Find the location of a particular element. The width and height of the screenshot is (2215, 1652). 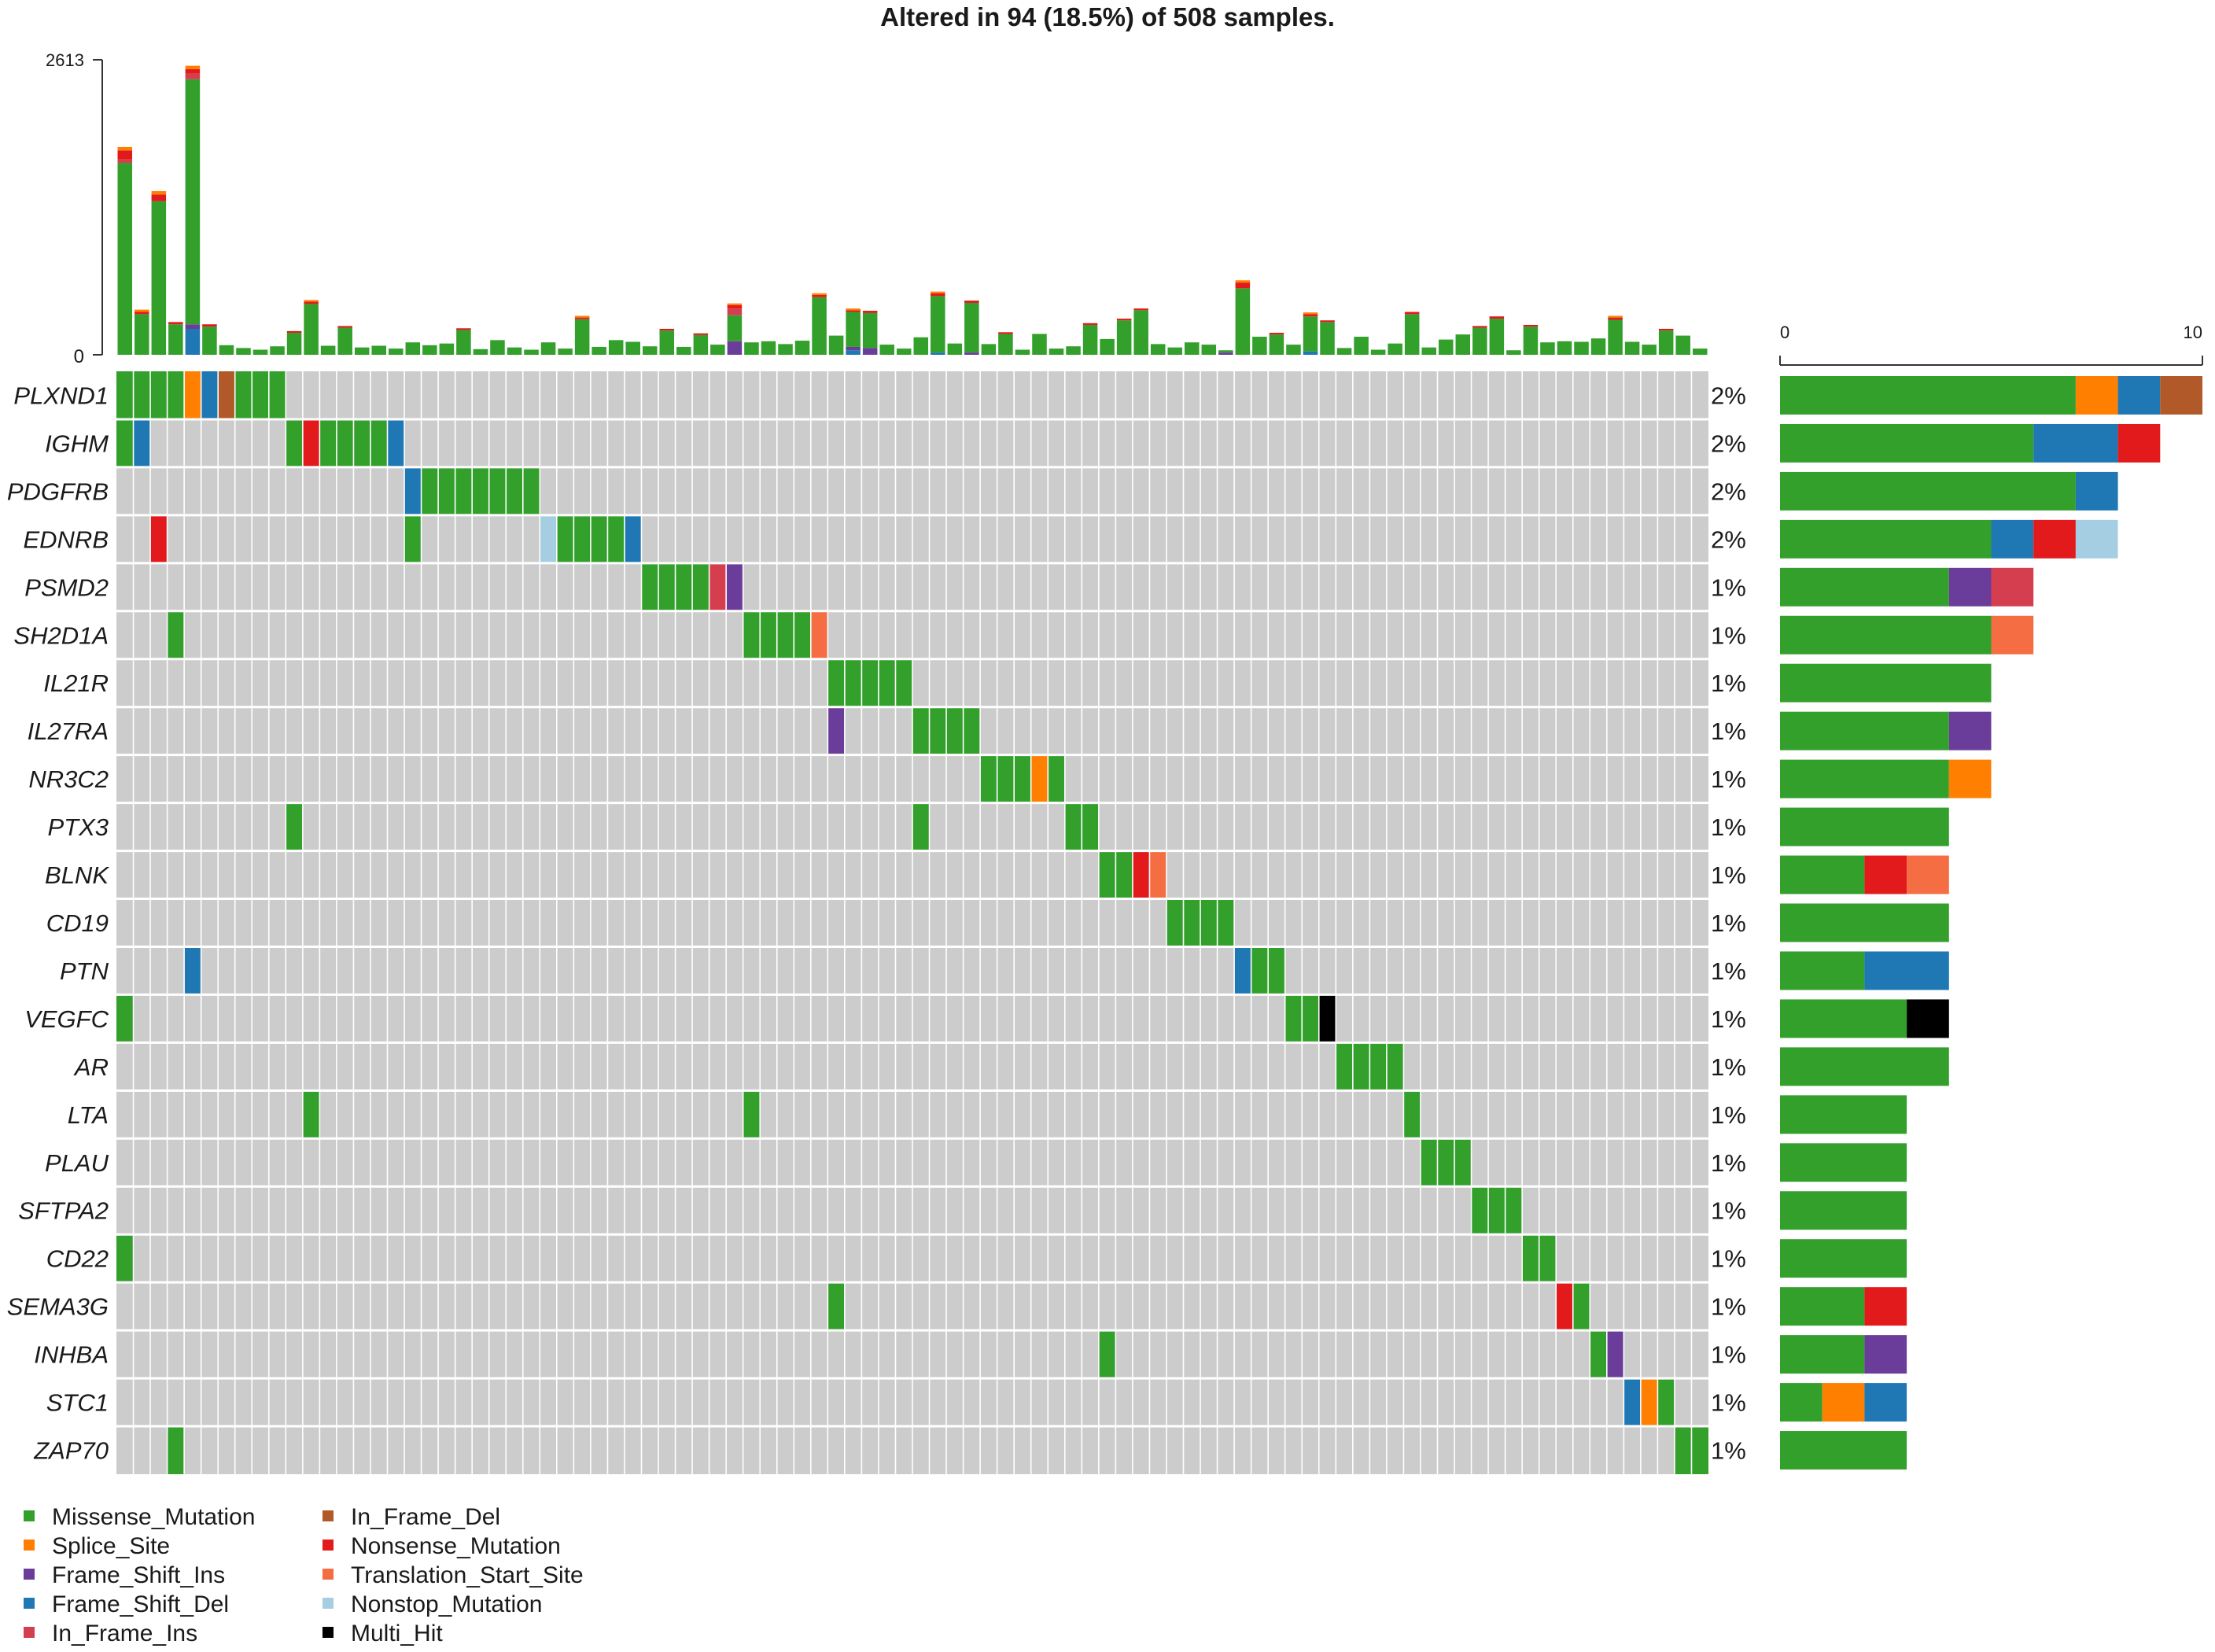

legend-label: In_Frame_Ins is located at coordinates (124, 1633).